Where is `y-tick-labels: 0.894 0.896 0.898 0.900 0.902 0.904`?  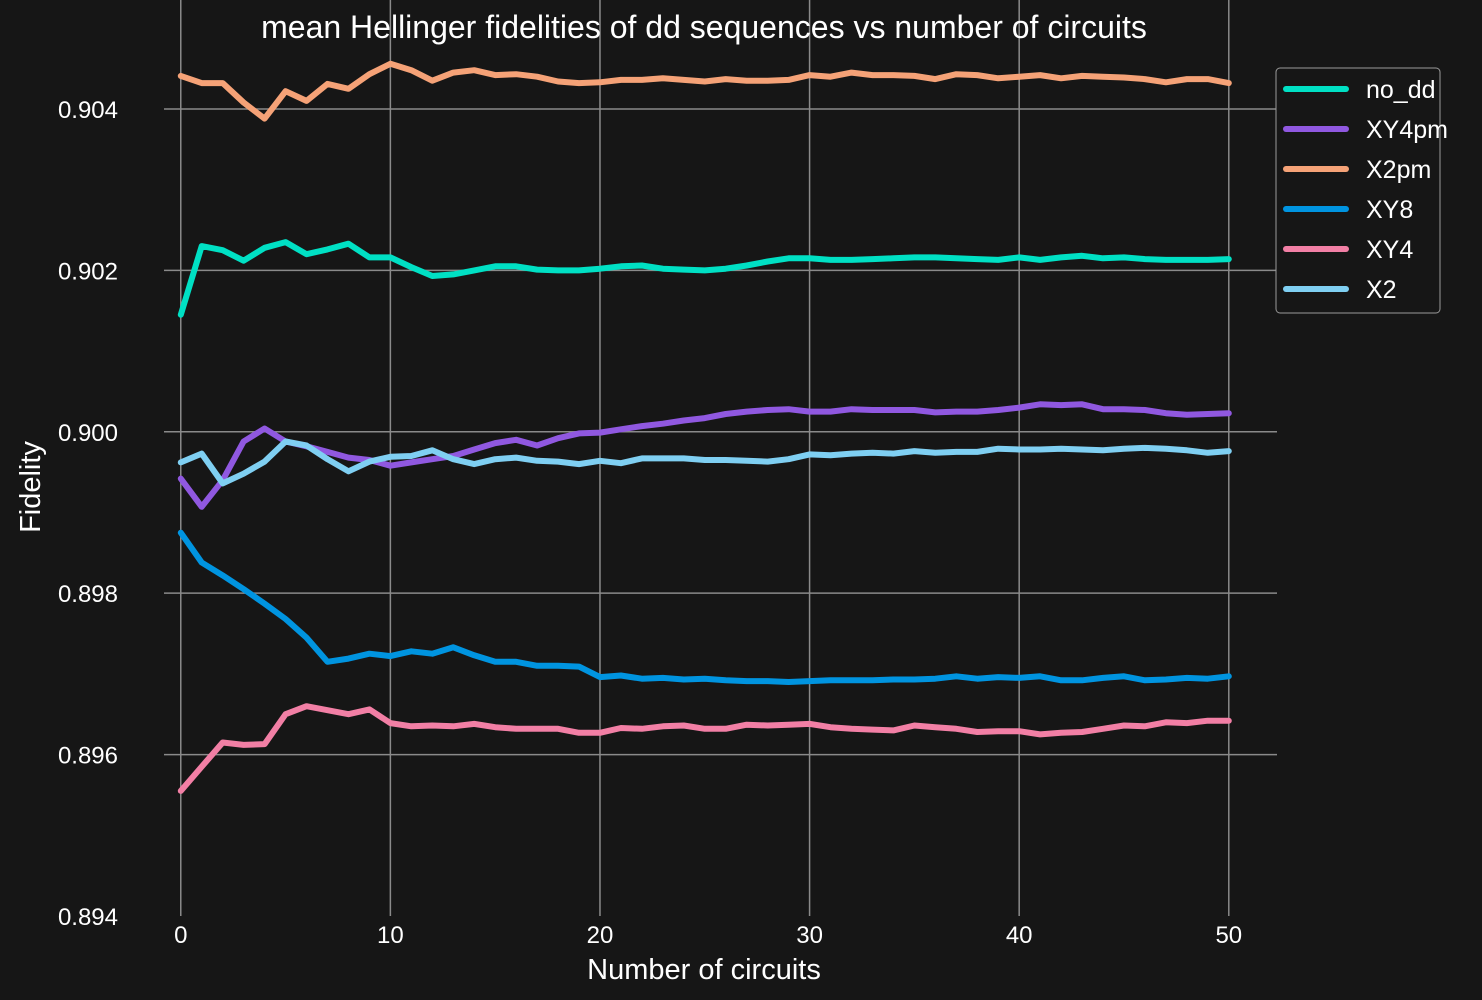 y-tick-labels: 0.894 0.896 0.898 0.900 0.902 0.904 is located at coordinates (88, 514).